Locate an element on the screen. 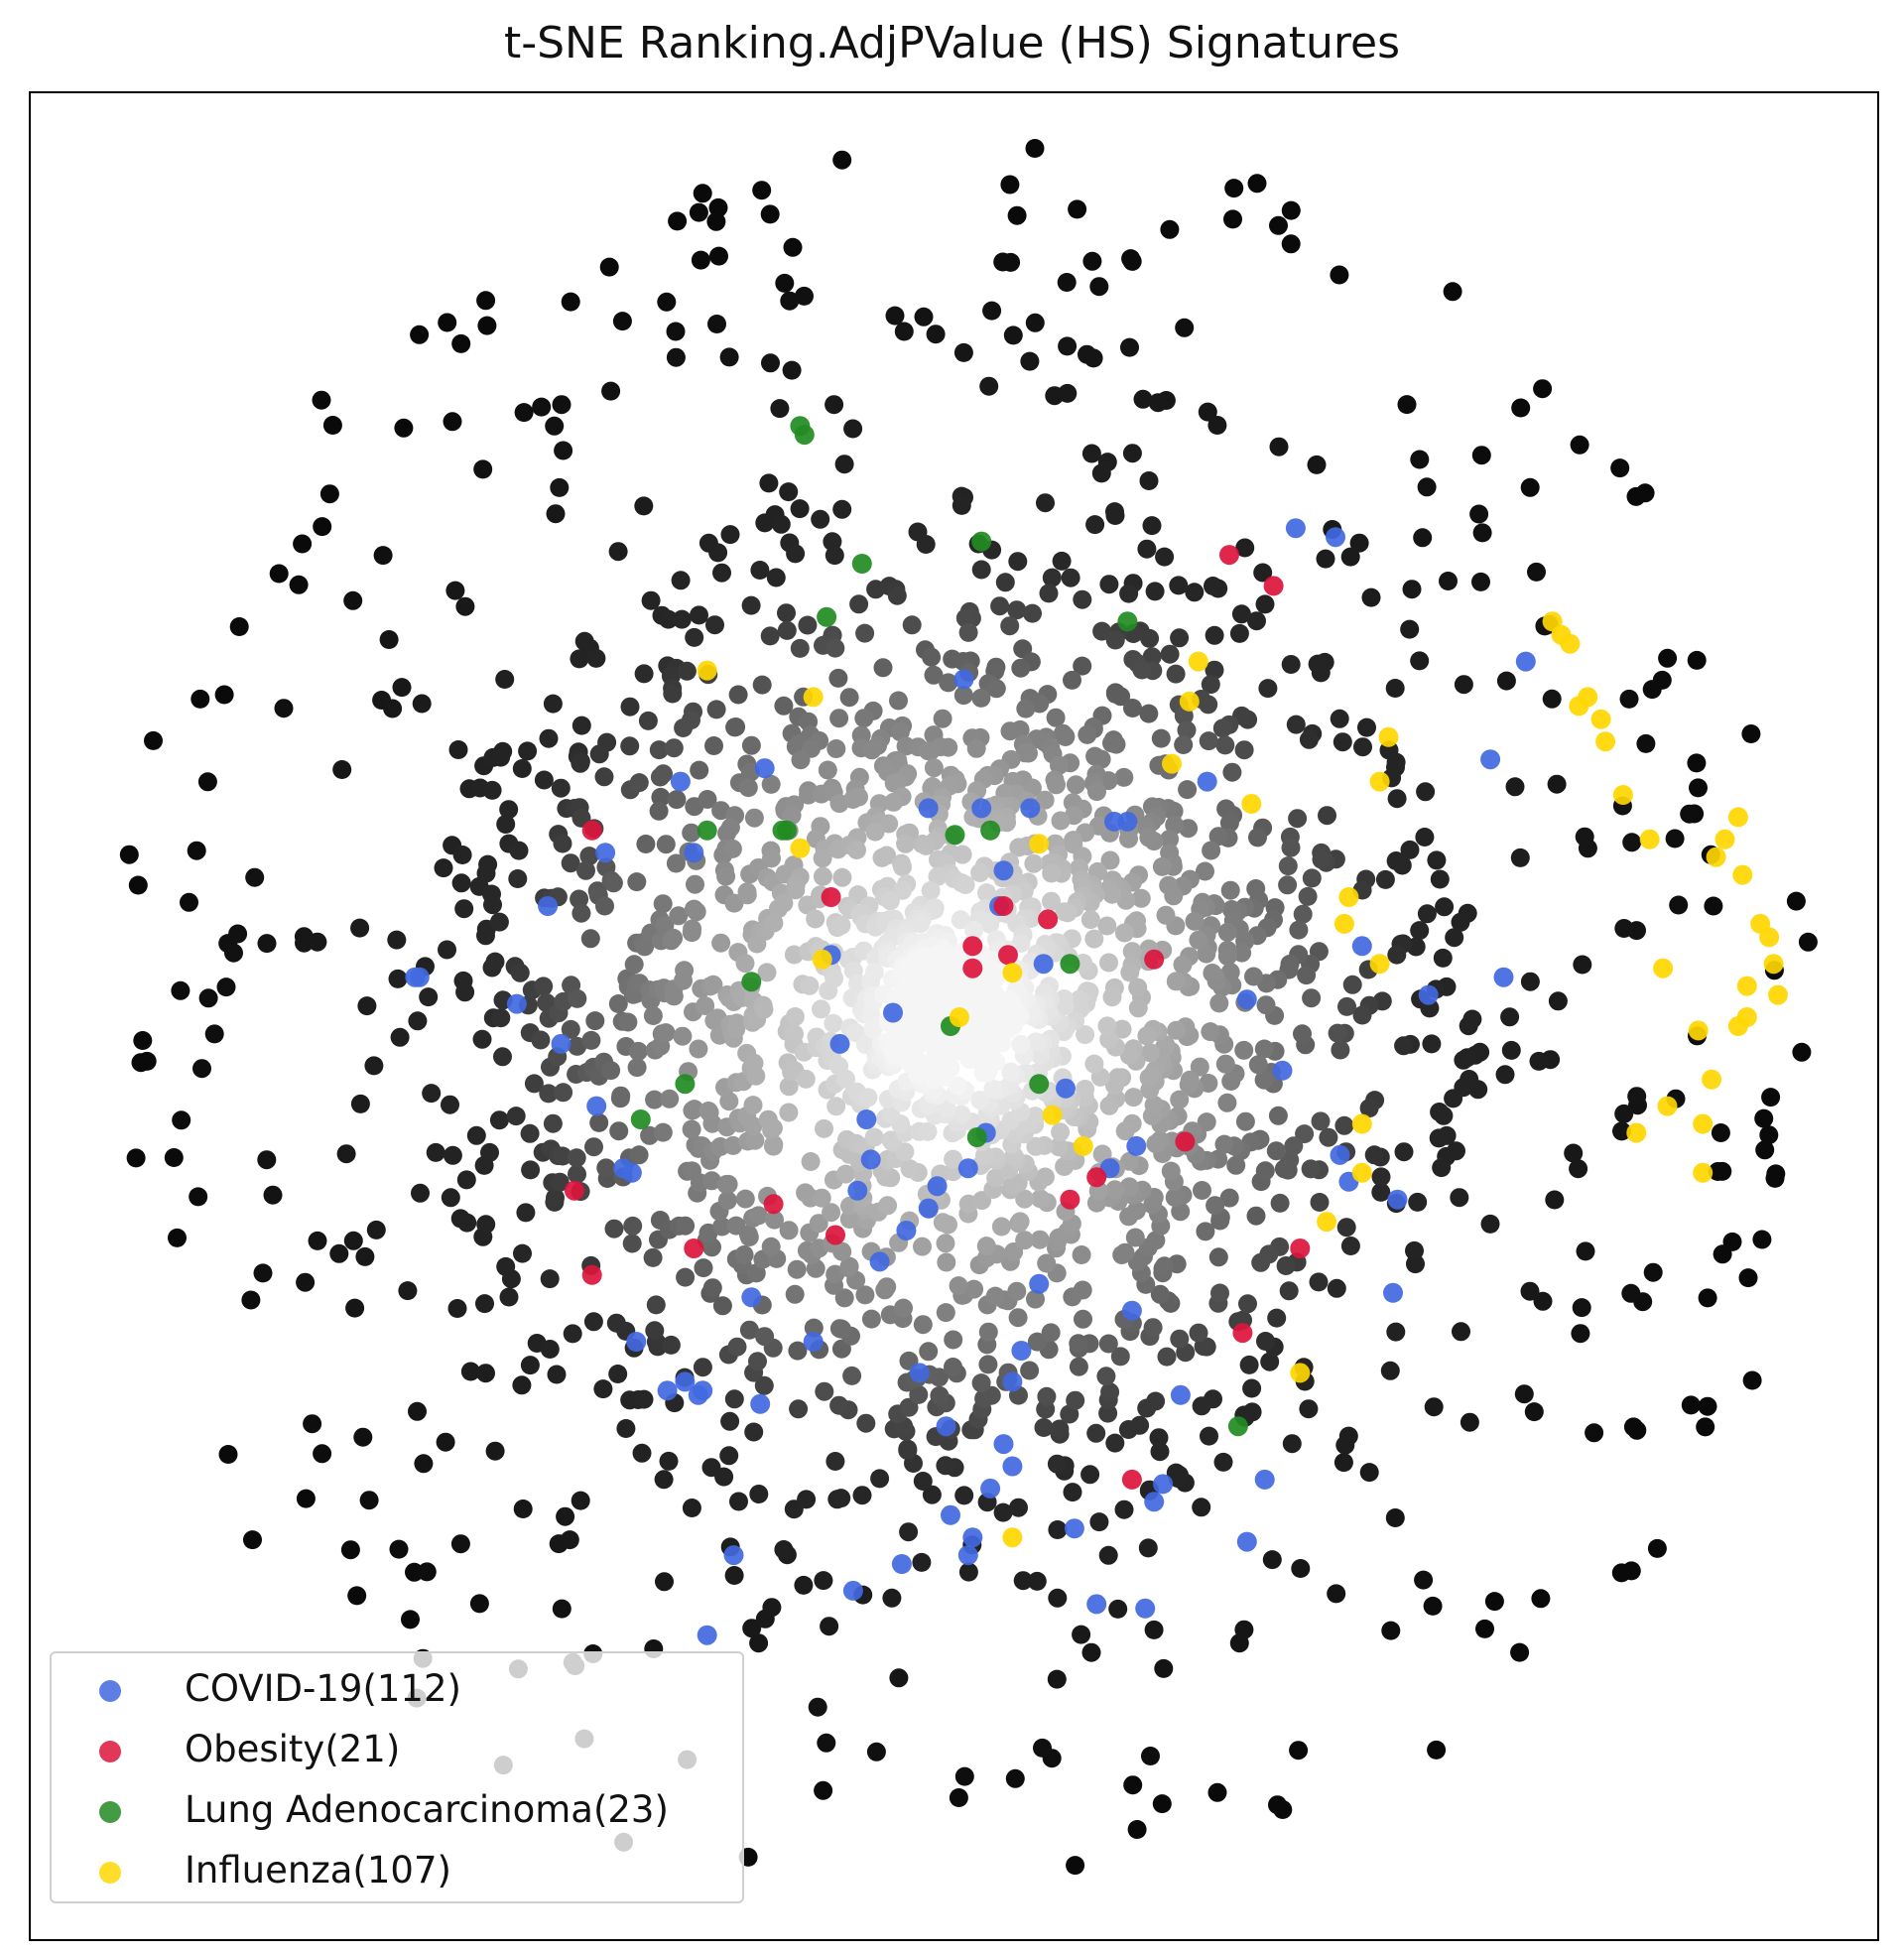 This screenshot has width=1904, height=1956. legend-marker-lung-adenocarcinoma is located at coordinates (110, 1812).